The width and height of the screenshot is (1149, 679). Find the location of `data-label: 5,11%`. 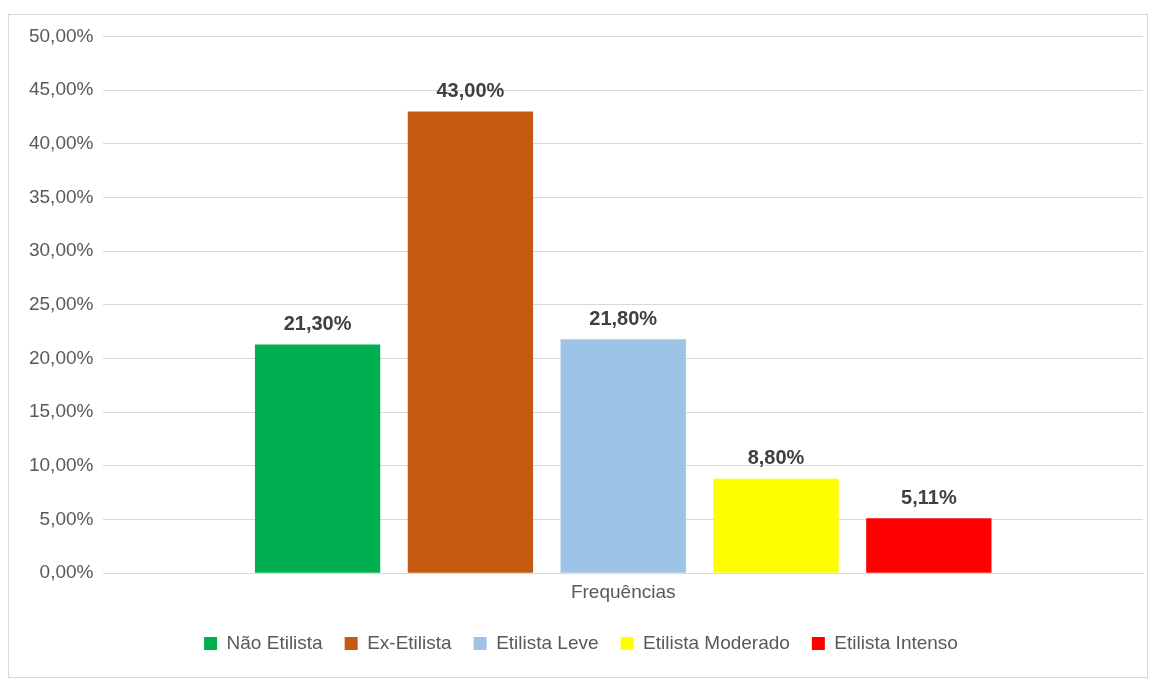

data-label: 5,11% is located at coordinates (929, 496).